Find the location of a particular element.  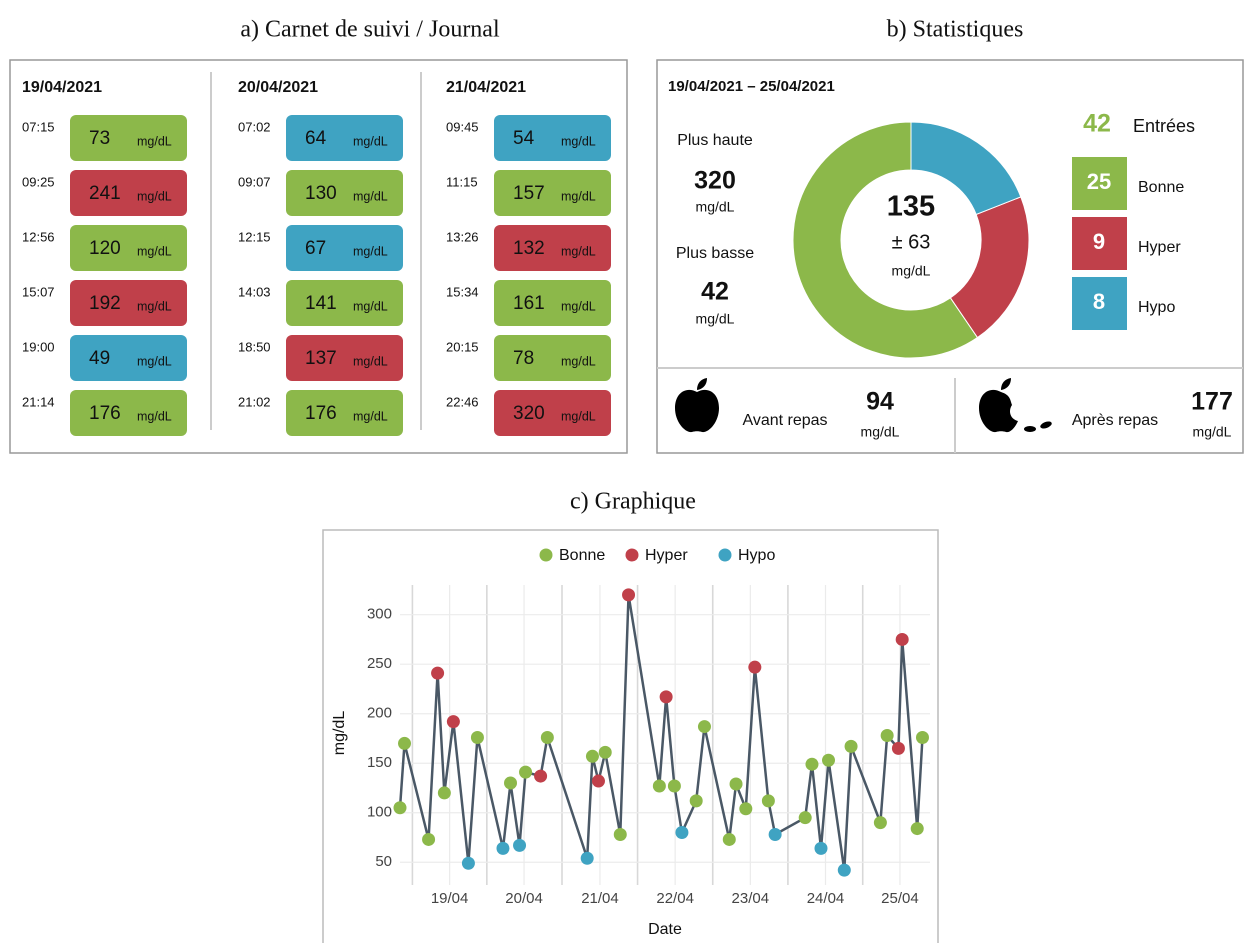

y-tick-label: 150 is located at coordinates (379, 762).